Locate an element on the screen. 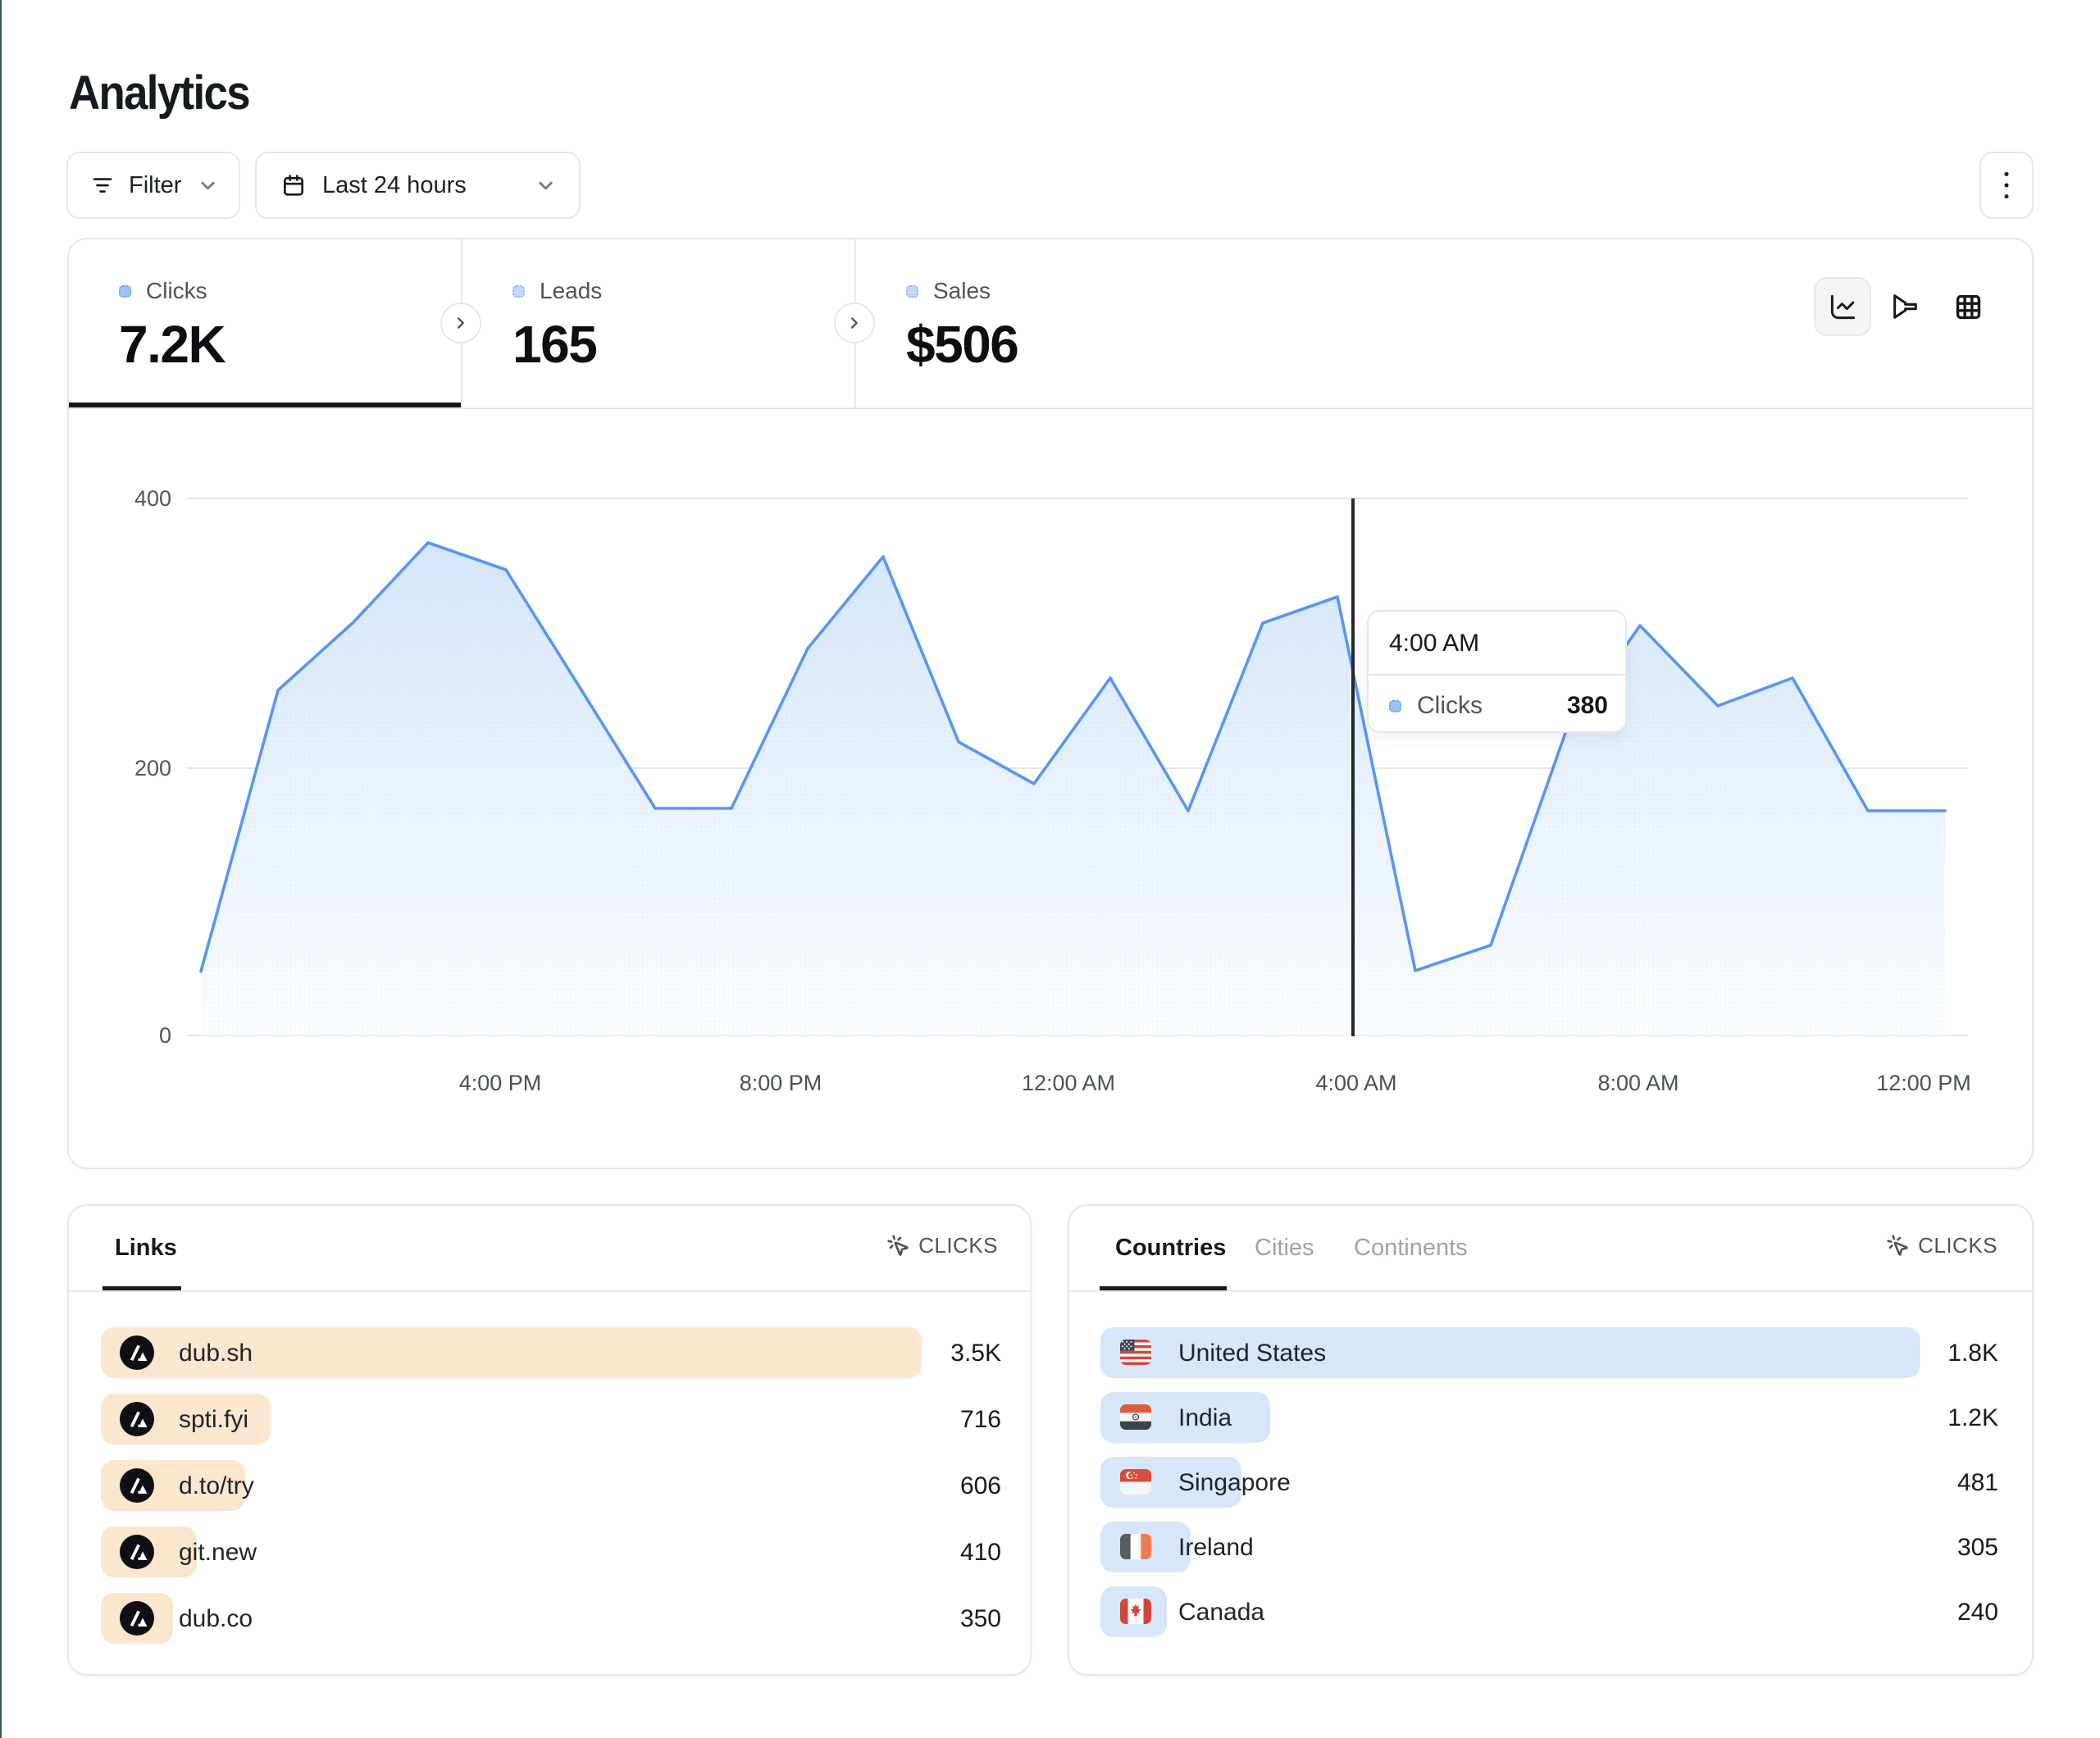 Image resolution: width=2100 pixels, height=1738 pixels. svg-text: 12:00 AM is located at coordinates (1068, 1083).